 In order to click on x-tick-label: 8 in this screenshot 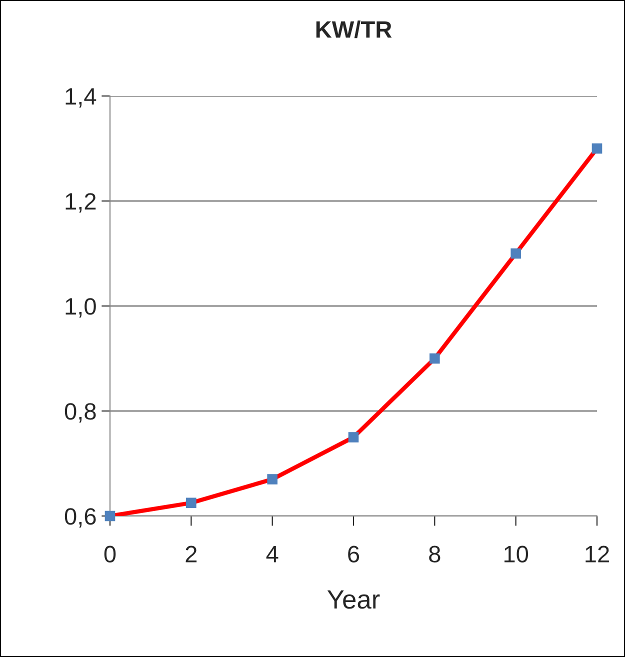, I will do `click(434, 554)`.